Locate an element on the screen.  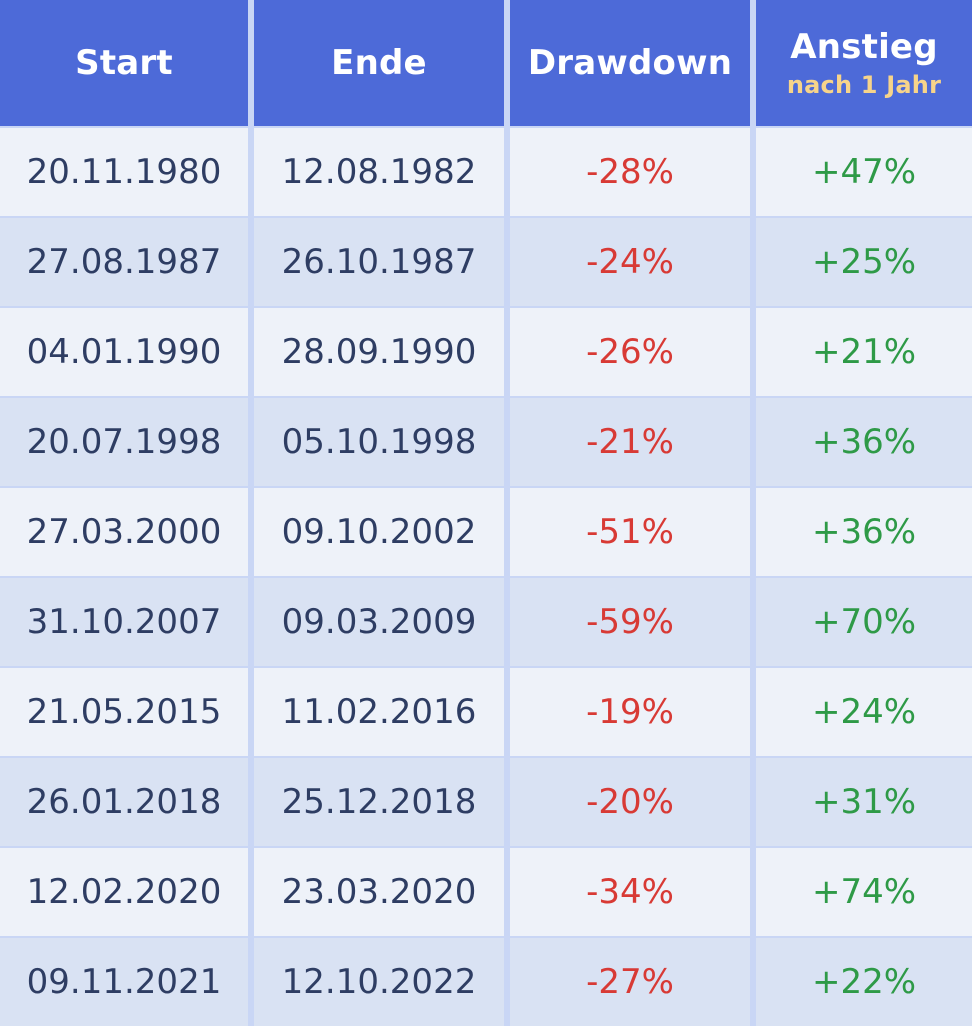
cell-anstieg: +22% is located at coordinates (864, 982).